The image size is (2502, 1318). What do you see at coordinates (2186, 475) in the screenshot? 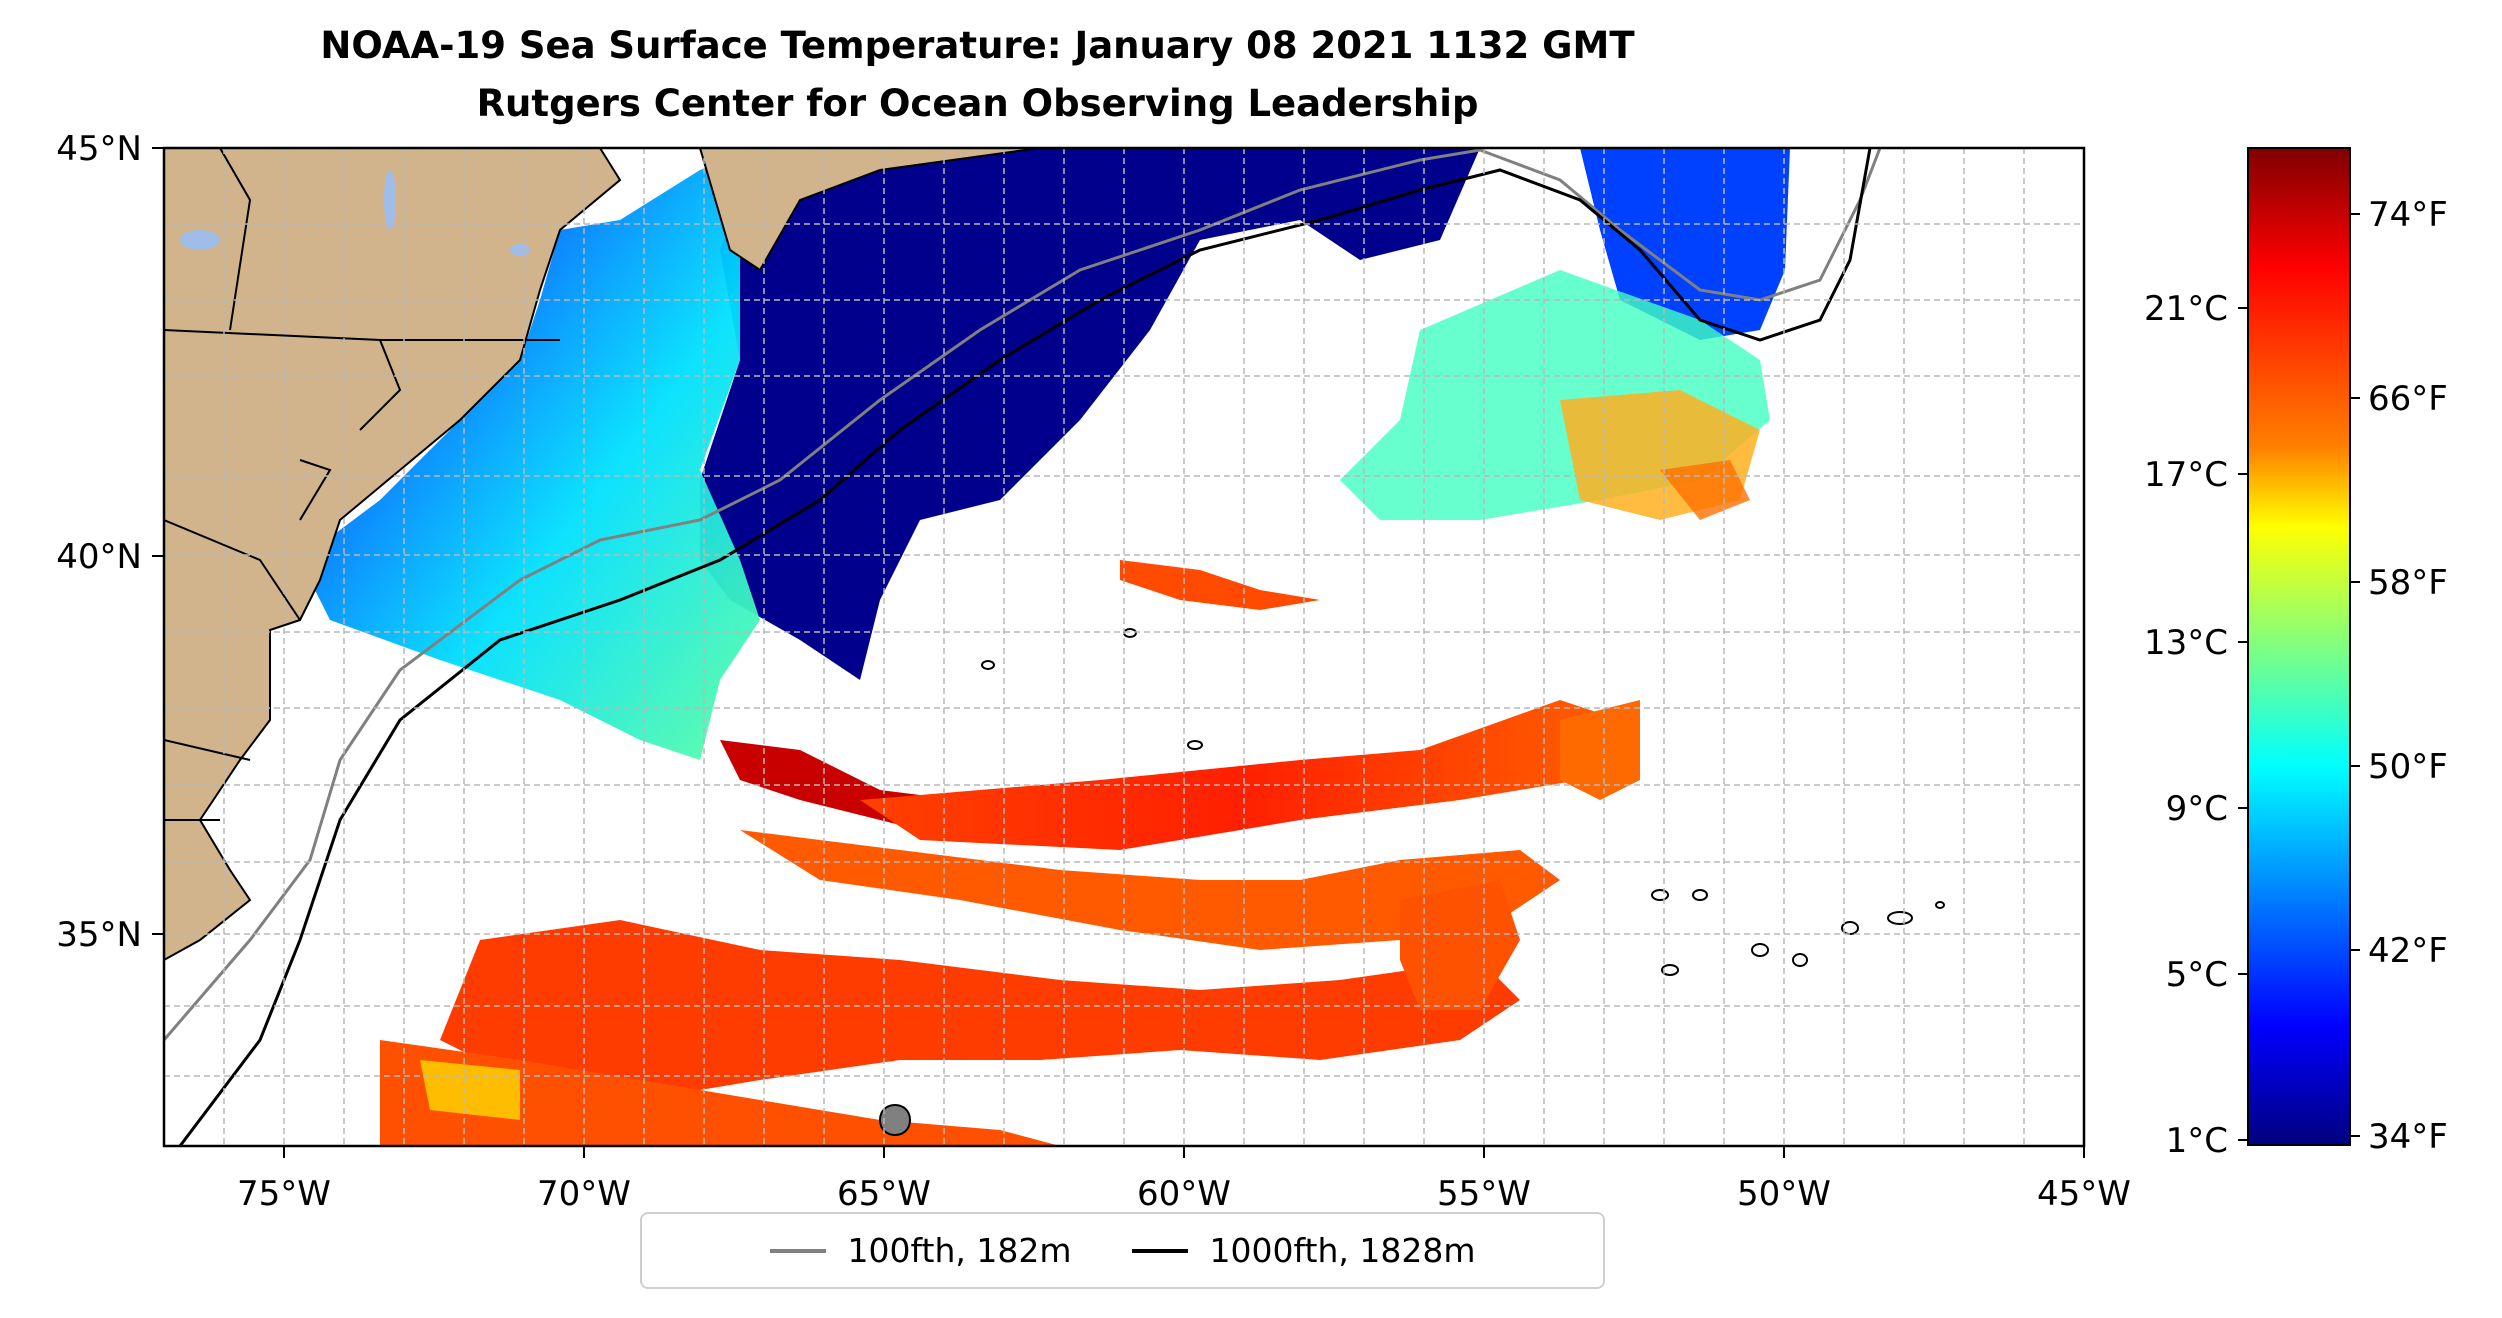
I see `colorbar-celsius-label: 17°C` at bounding box center [2186, 475].